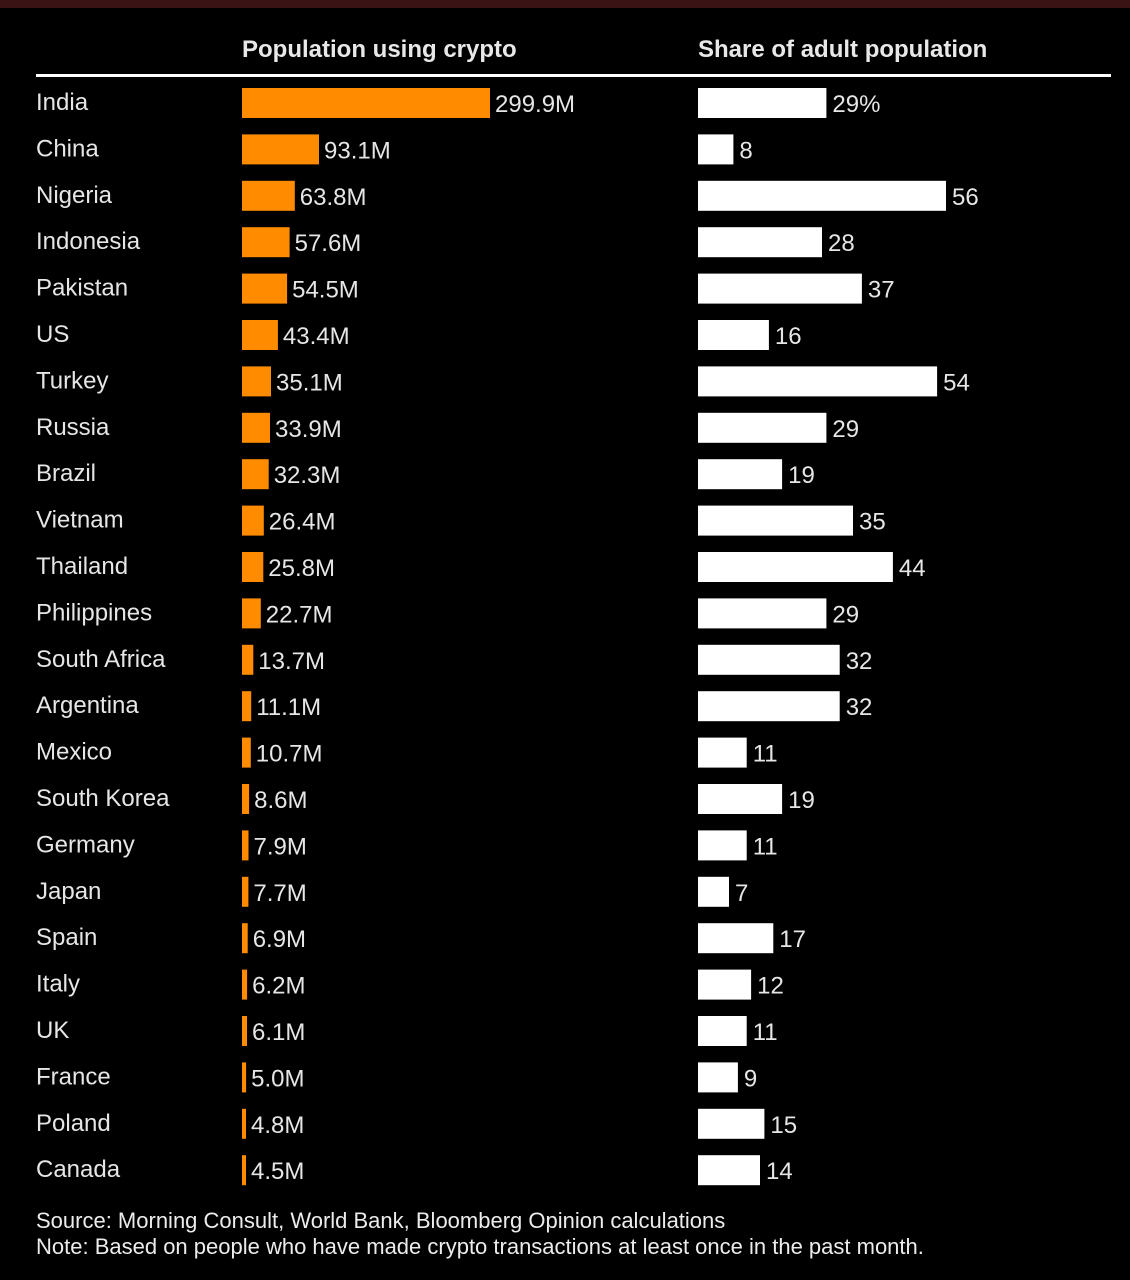  I want to click on country-label: Italy, so click(58, 984).